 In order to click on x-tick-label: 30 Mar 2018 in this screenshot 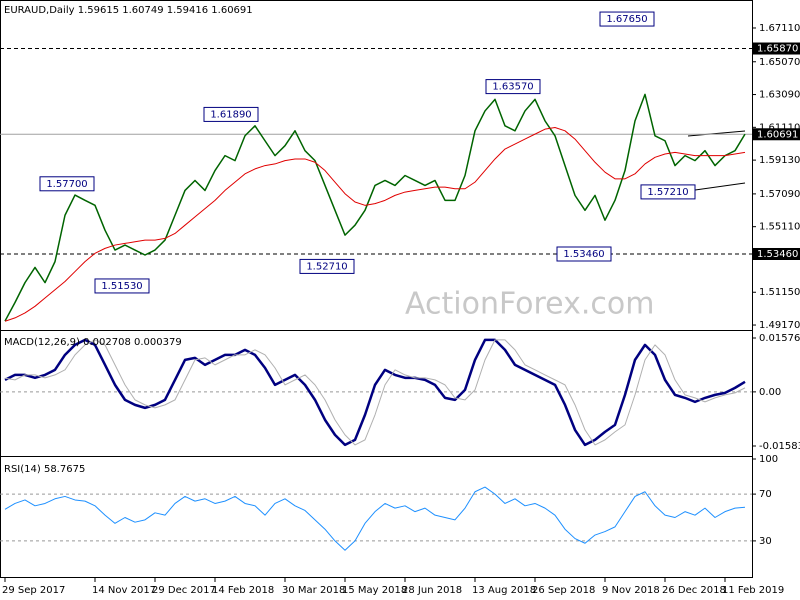, I will do `click(313, 590)`.